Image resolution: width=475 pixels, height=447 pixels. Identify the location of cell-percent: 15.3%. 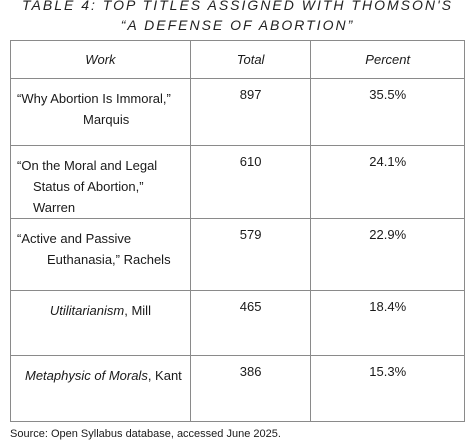
(387, 388).